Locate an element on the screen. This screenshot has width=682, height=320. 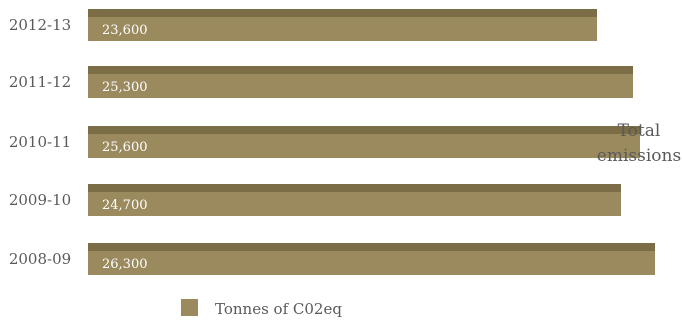
value-label: 26,300 is located at coordinates (125, 264).